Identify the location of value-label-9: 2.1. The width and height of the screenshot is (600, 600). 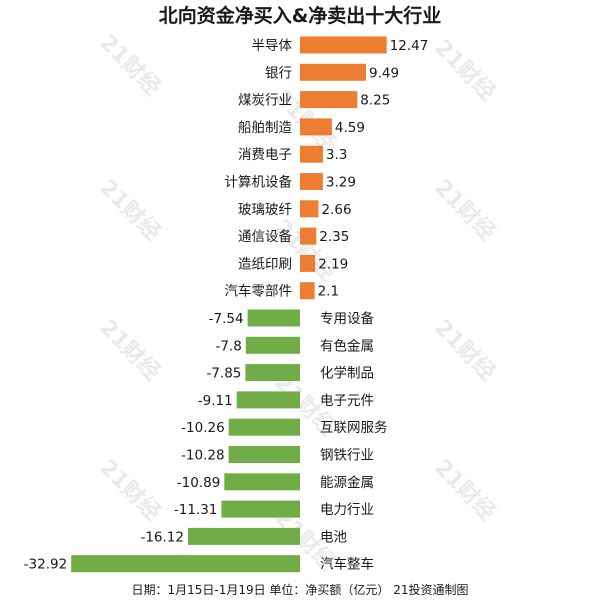
(328, 292).